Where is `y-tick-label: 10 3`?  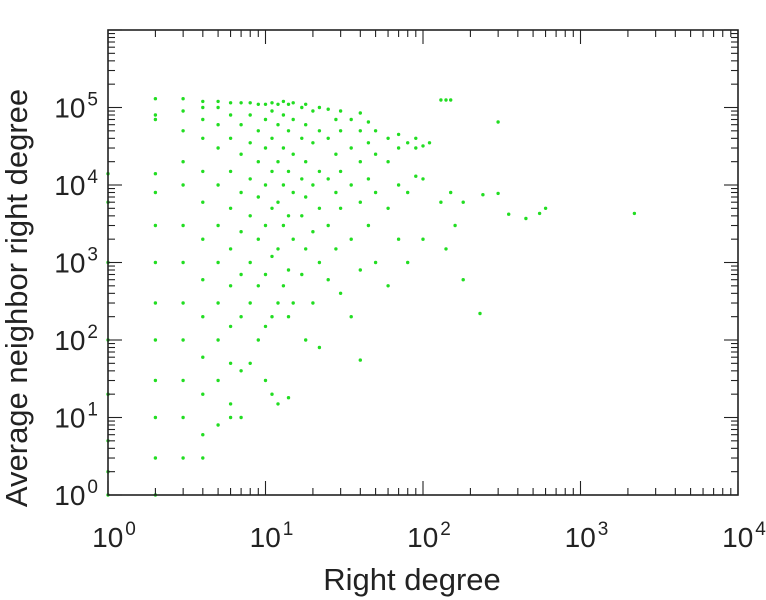 y-tick-label: 10 3 is located at coordinates (76, 262).